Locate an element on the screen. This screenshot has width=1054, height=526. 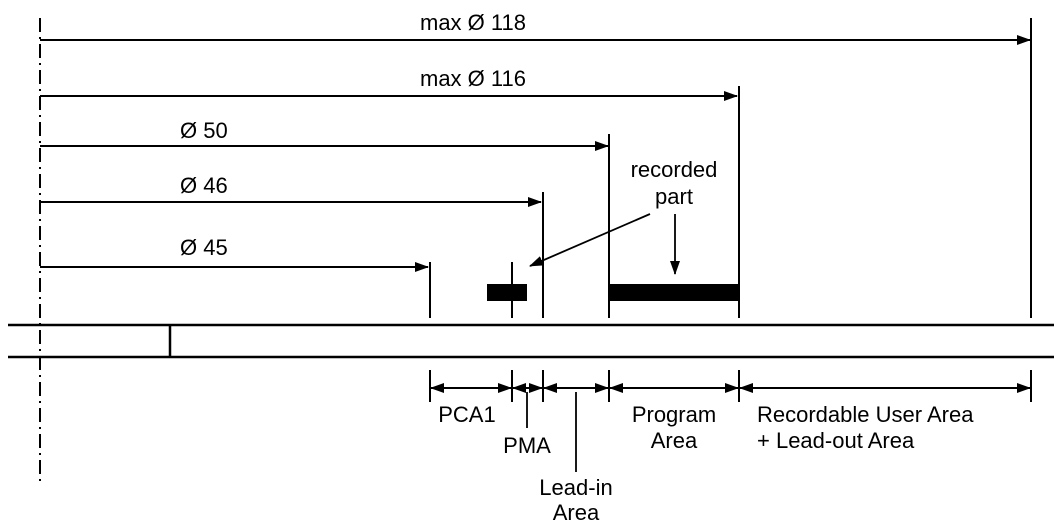
label-max-118: max Ø 118 is located at coordinates (473, 22).